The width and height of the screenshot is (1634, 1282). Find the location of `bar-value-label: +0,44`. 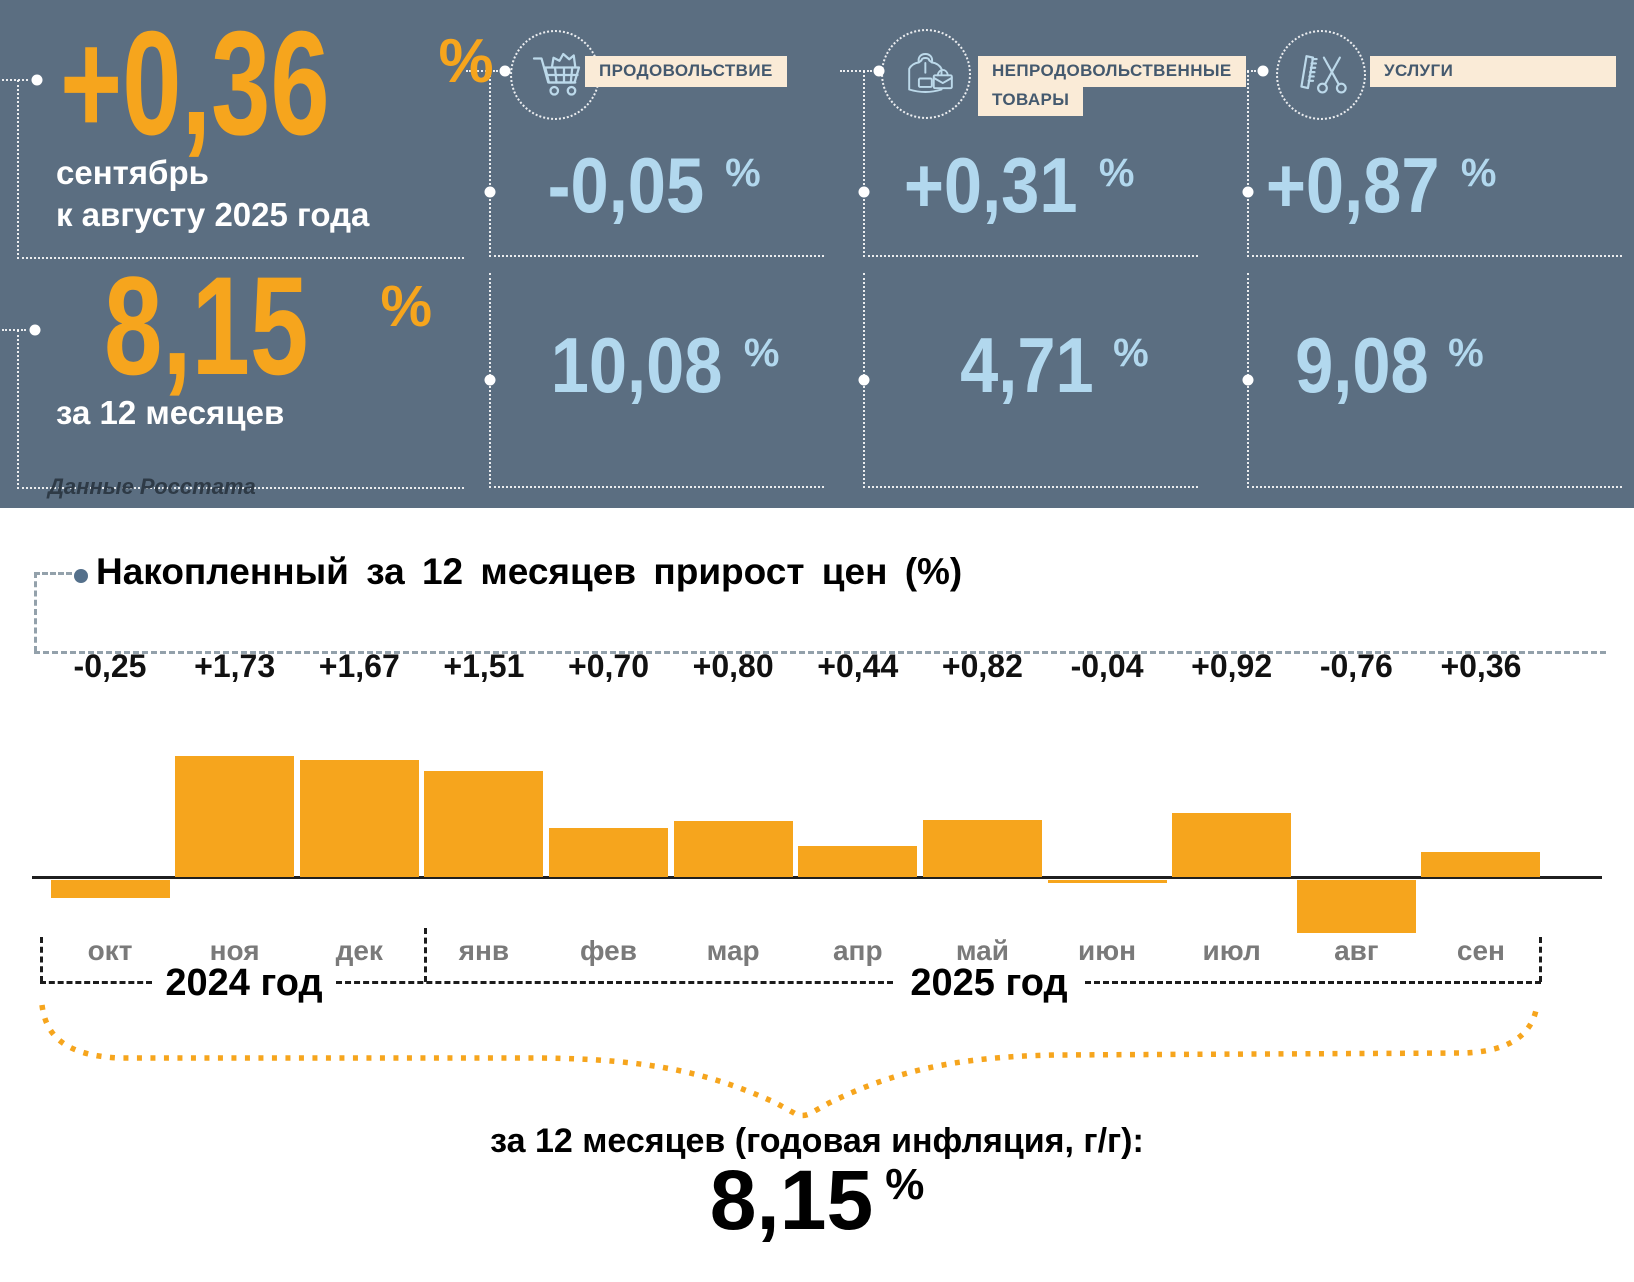

bar-value-label: +0,44 is located at coordinates (858, 666).